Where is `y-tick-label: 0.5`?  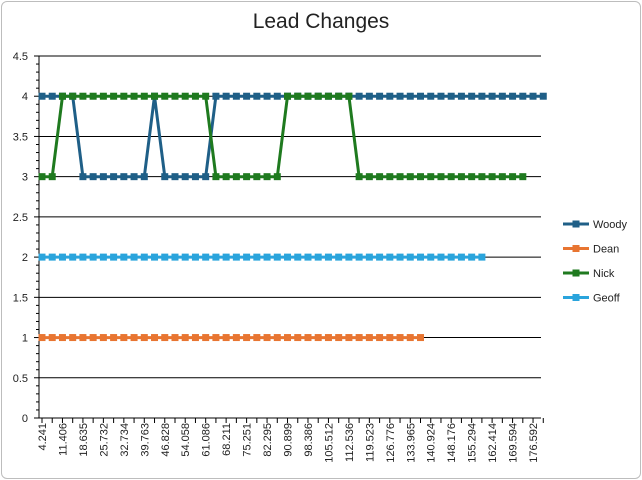
y-tick-label: 0.5 is located at coordinates (20, 379).